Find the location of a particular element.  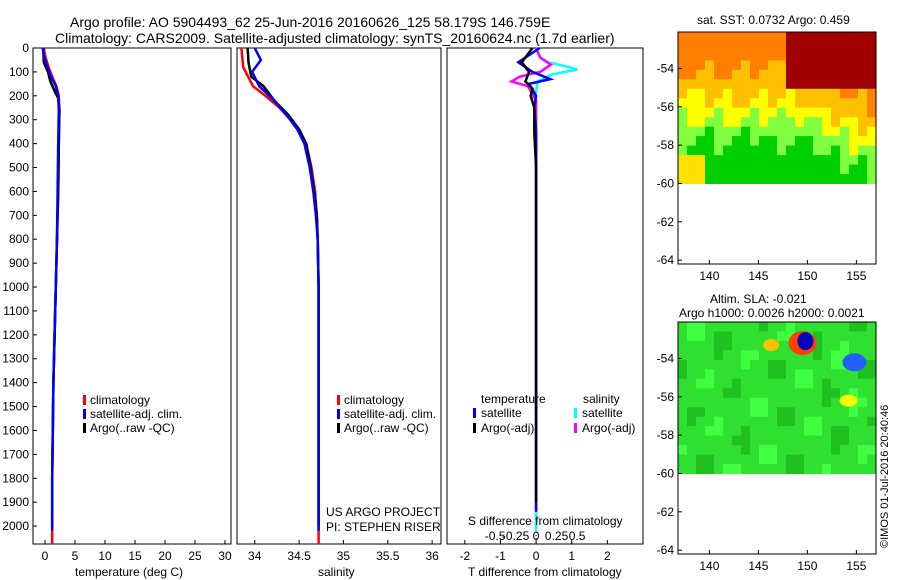

legend-label-t-satellite: satellite is located at coordinates (501, 413).